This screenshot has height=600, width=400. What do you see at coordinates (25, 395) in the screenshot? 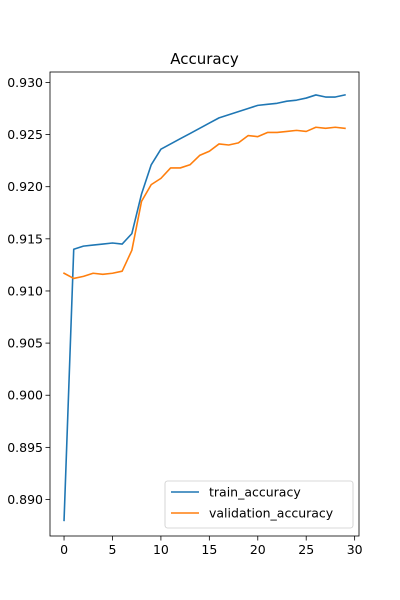
I see `y-tick-label: 0.900` at bounding box center [25, 395].